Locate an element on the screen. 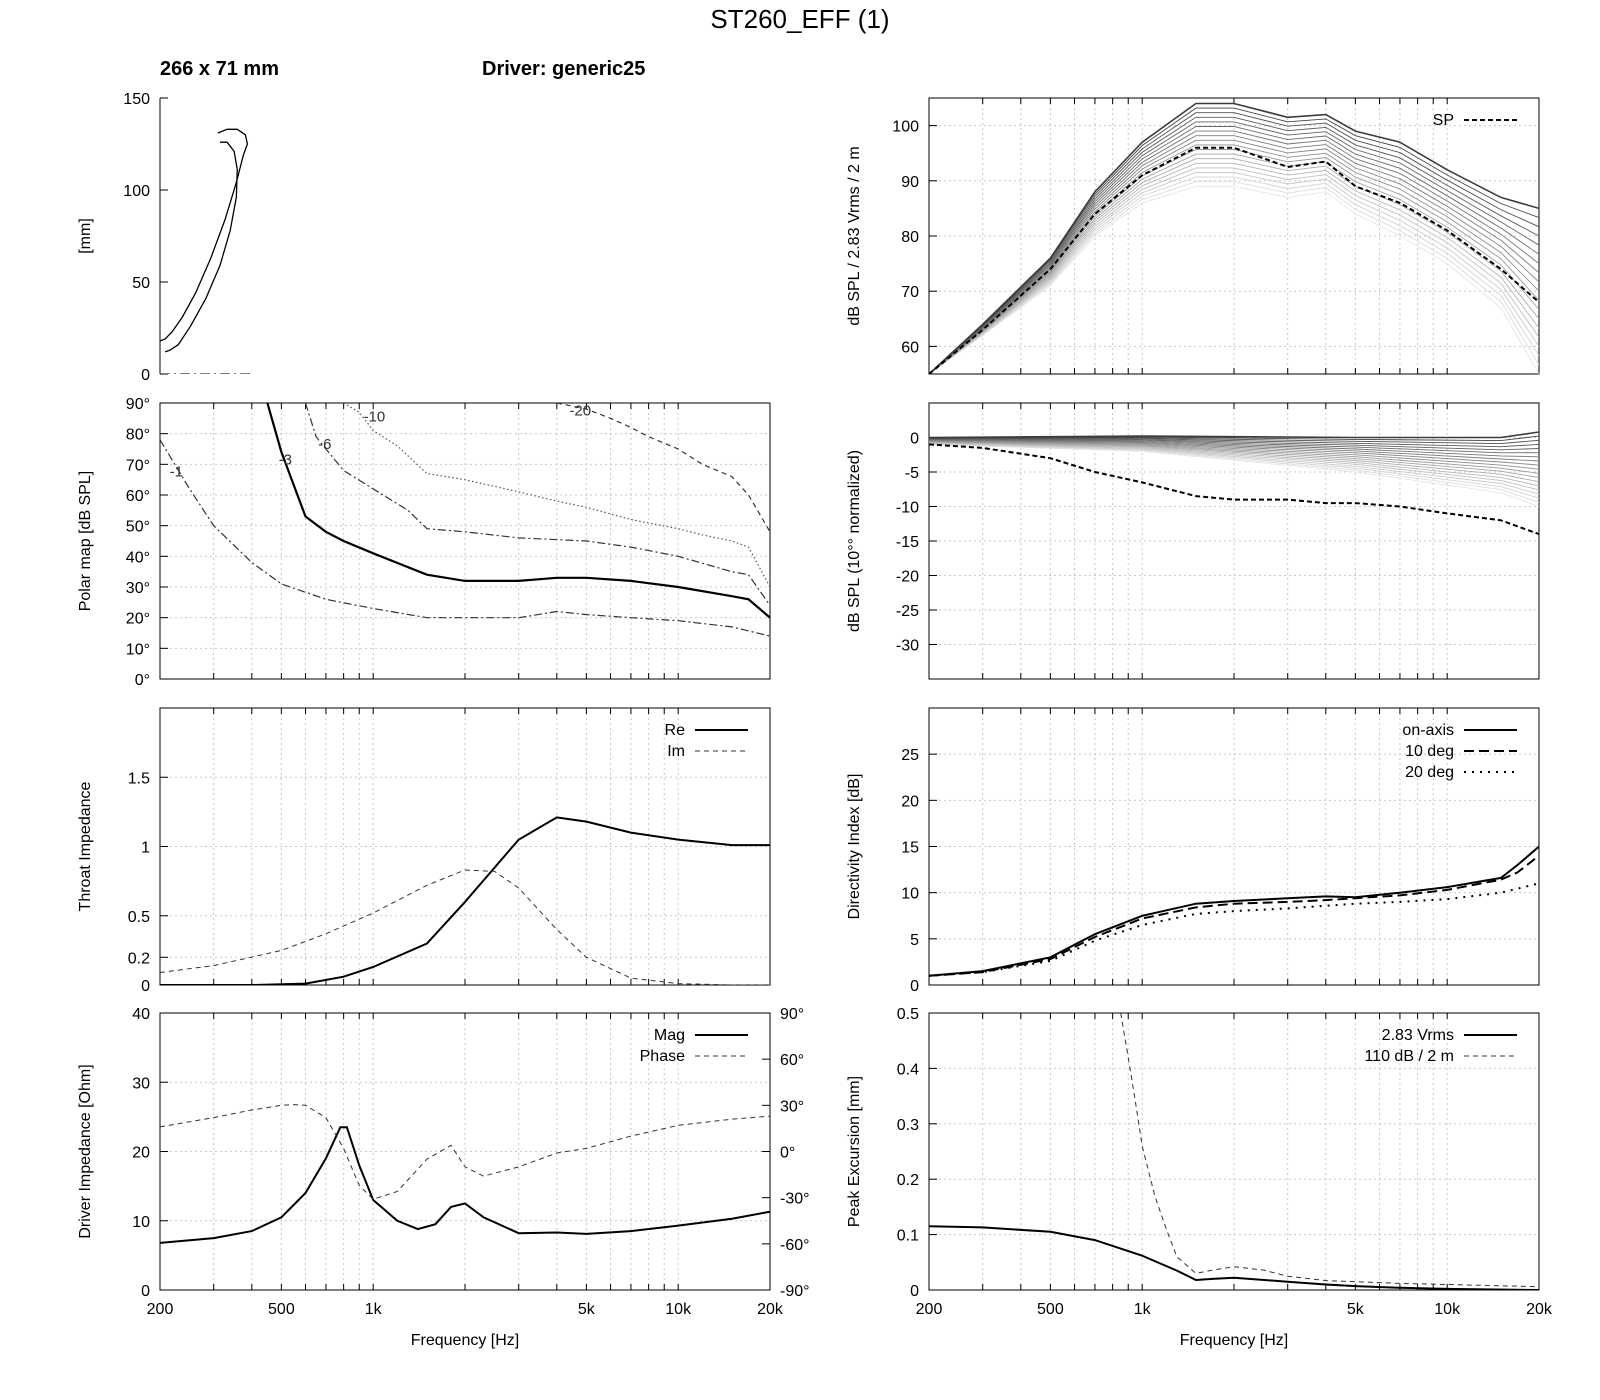 This screenshot has height=1400, width=1600. legend-label: 10 deg is located at coordinates (1429, 751).